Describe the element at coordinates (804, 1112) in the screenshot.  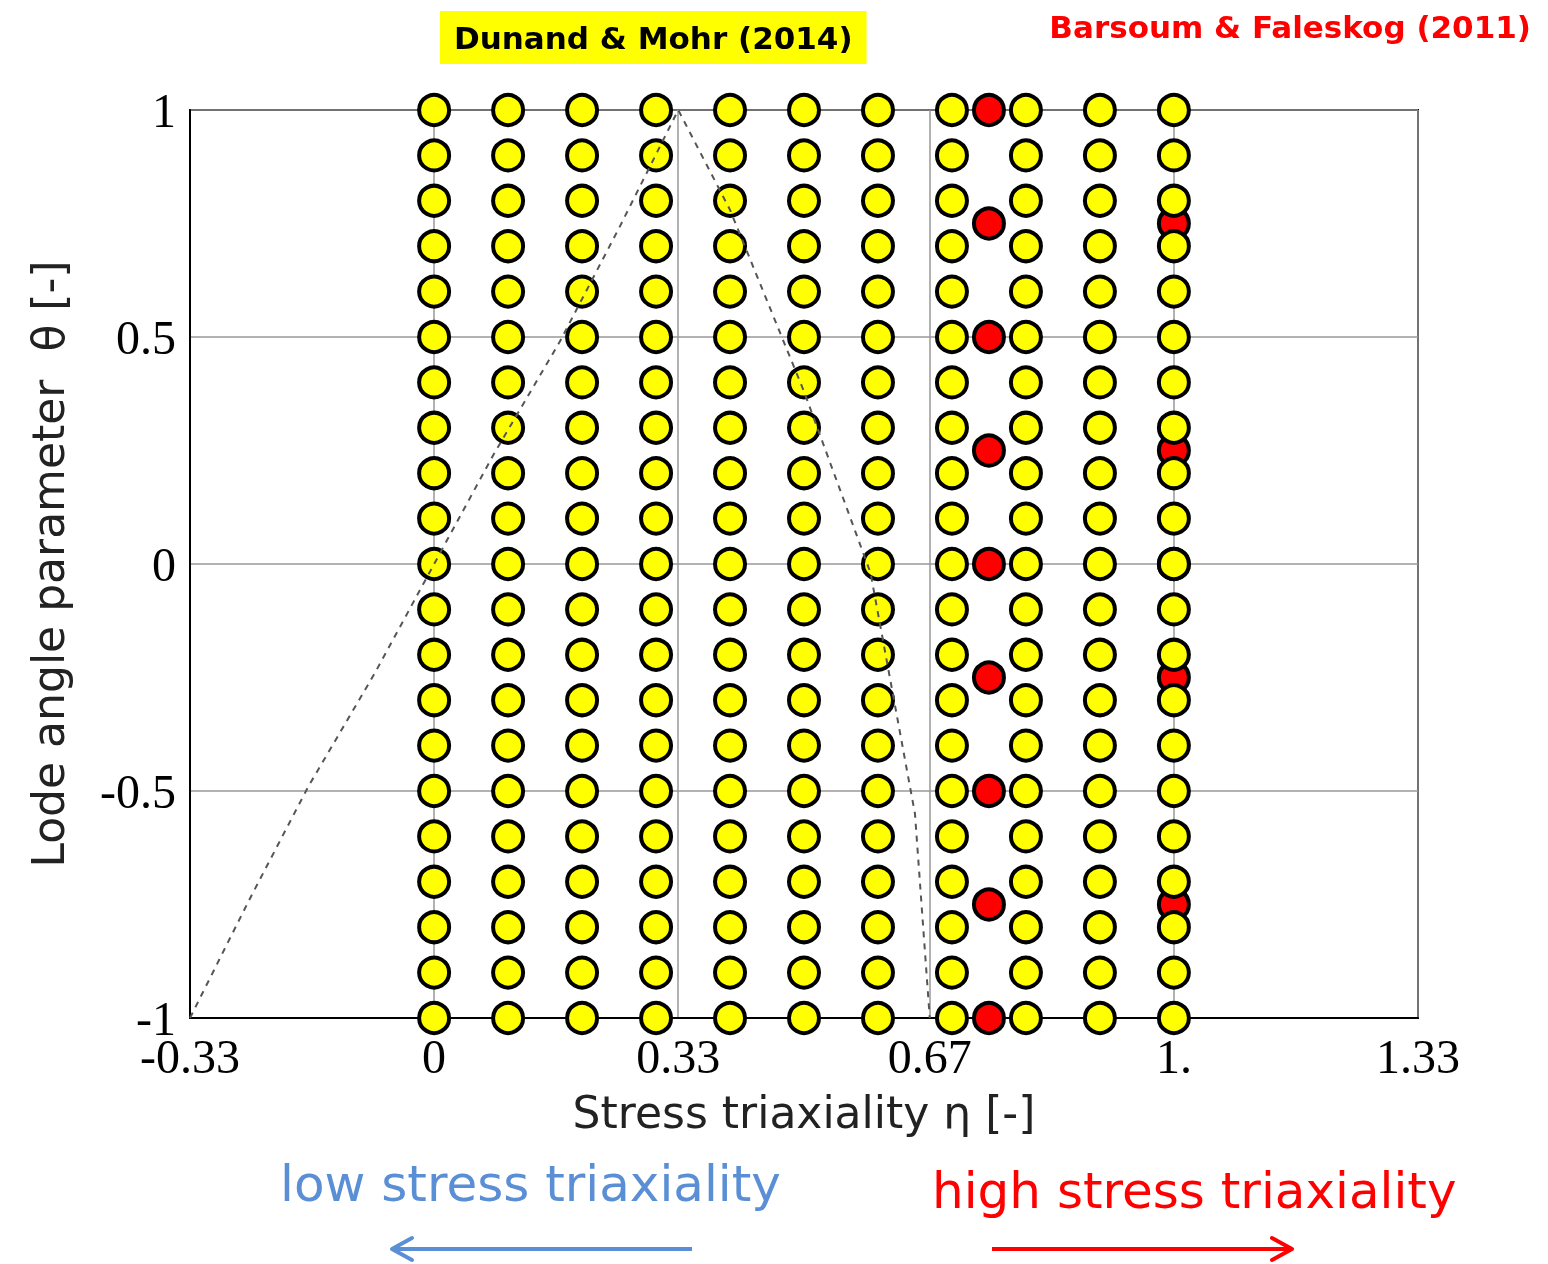
I see `x-axis-title: Stress triaxiality η [-]` at that location.